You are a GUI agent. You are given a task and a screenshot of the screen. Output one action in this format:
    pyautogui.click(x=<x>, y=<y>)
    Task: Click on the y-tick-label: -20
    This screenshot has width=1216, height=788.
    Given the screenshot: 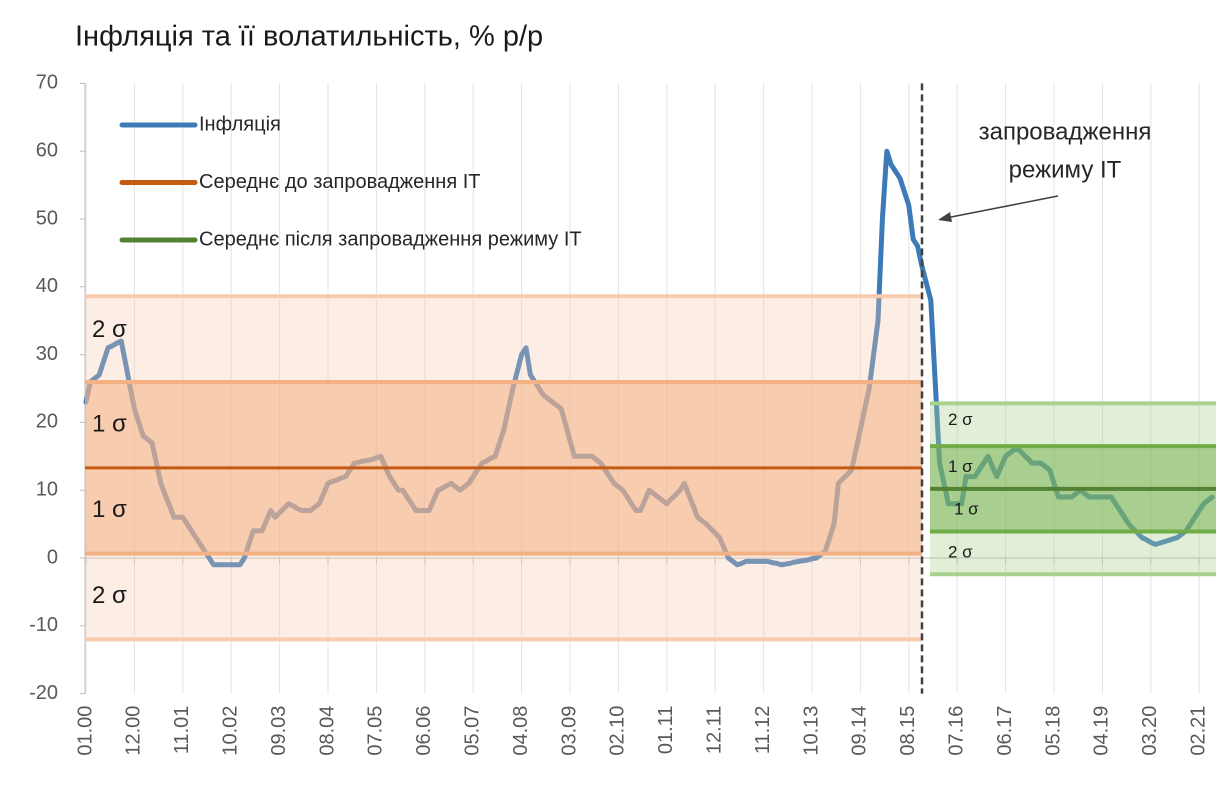 What is the action you would take?
    pyautogui.click(x=43, y=693)
    